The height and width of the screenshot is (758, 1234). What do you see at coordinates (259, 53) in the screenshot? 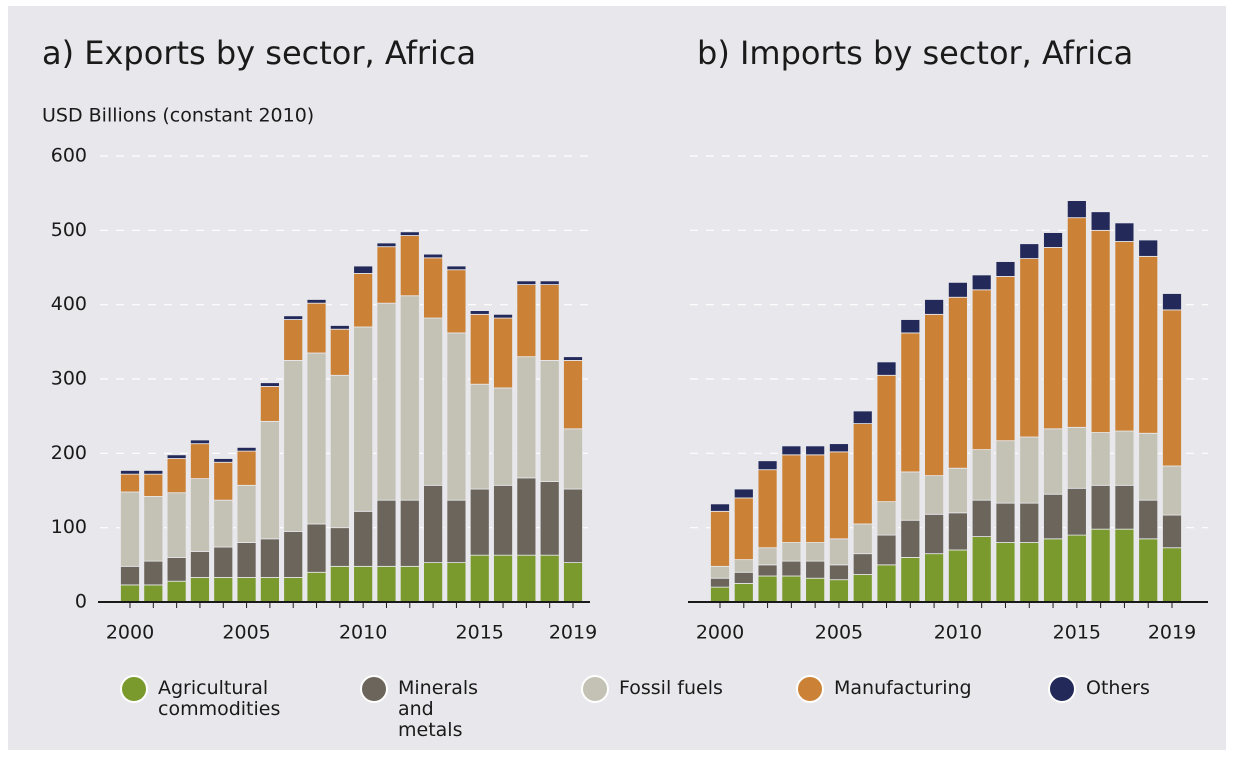
I see `chart-title: a) Exports by sector, Africa` at bounding box center [259, 53].